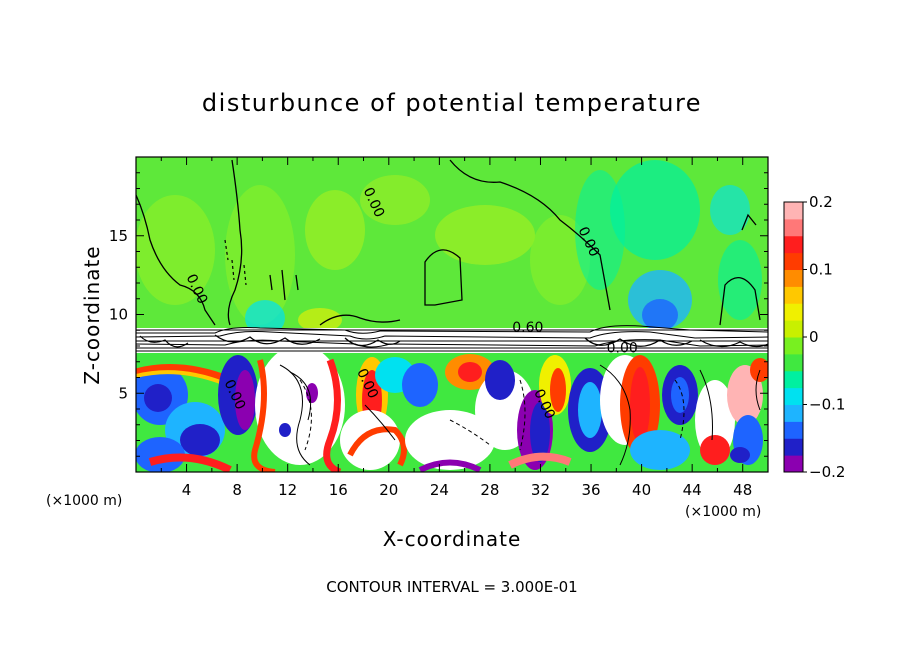  Describe the element at coordinates (742, 490) in the screenshot. I see `x-tick-label: 48` at that location.